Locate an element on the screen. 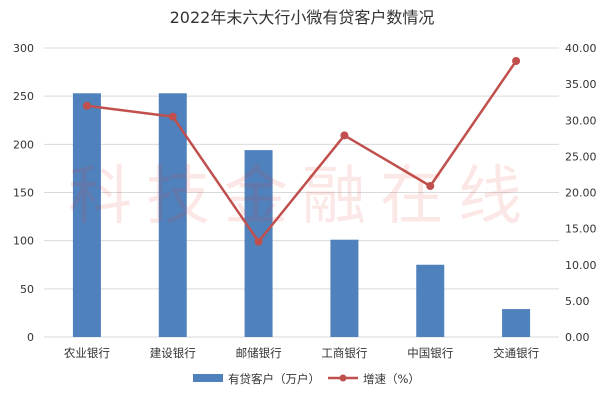 Image resolution: width=604 pixels, height=400 pixels. right-tick-label: 40.00 is located at coordinates (581, 48).